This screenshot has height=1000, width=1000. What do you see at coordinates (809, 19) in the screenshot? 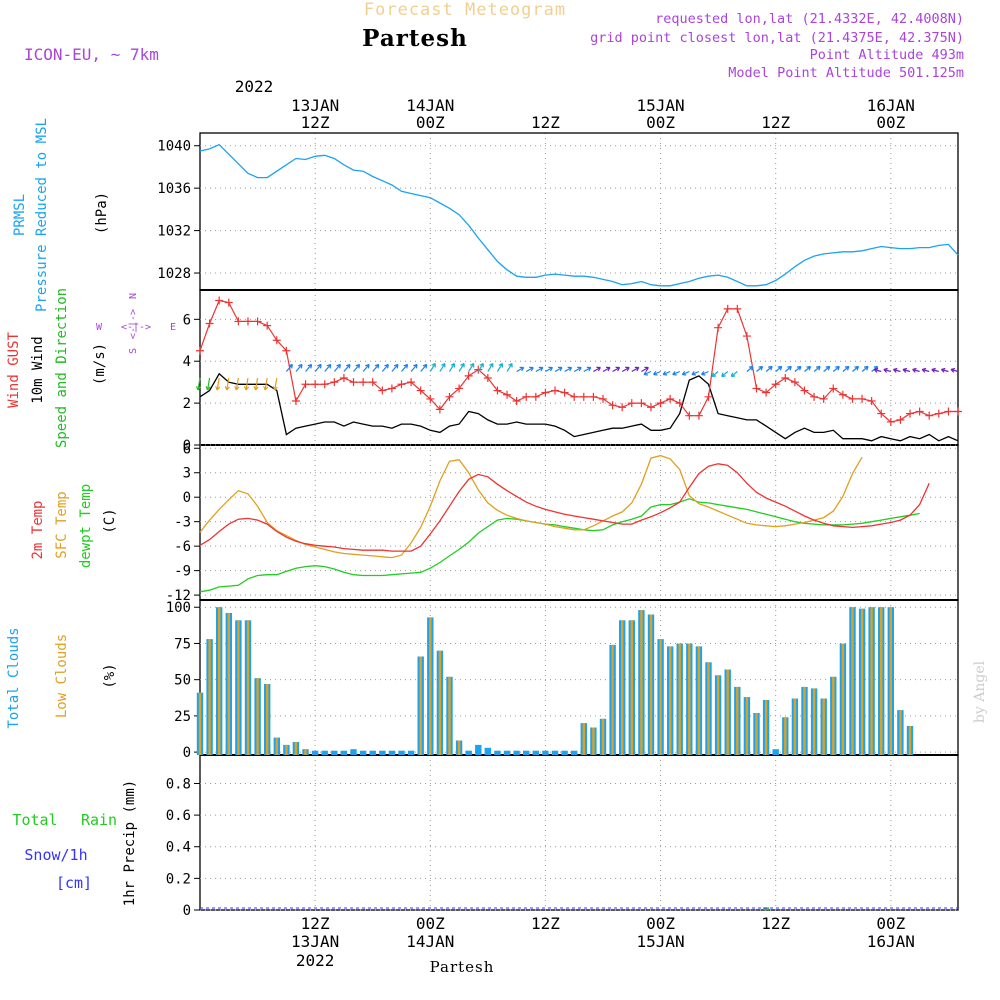
I see `requested-coords: requested lon,lat (21.4332E, 42.4008N)` at bounding box center [809, 19].